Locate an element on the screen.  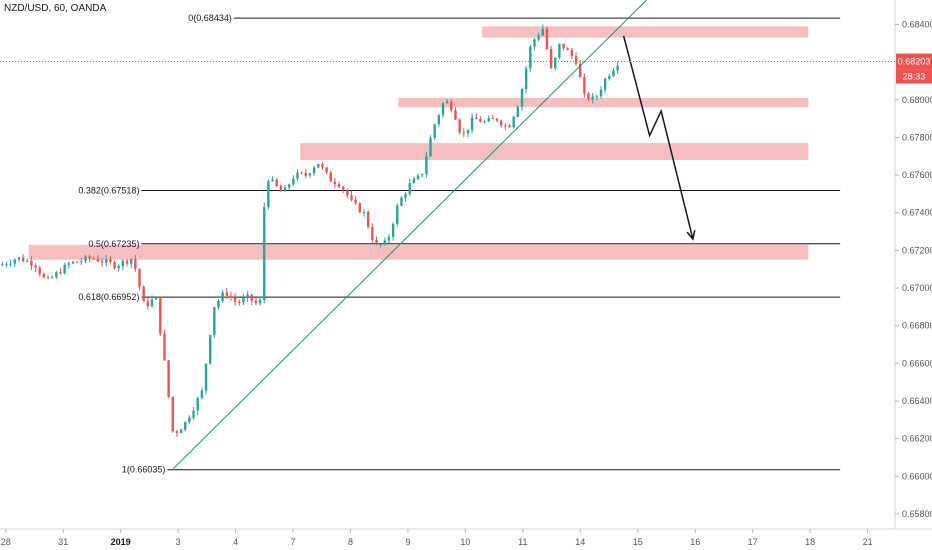
time-axis: 28 31 2019 3 4 7 8 9 10 11 14 15 16 17 18 21 is located at coordinates (437, 538).